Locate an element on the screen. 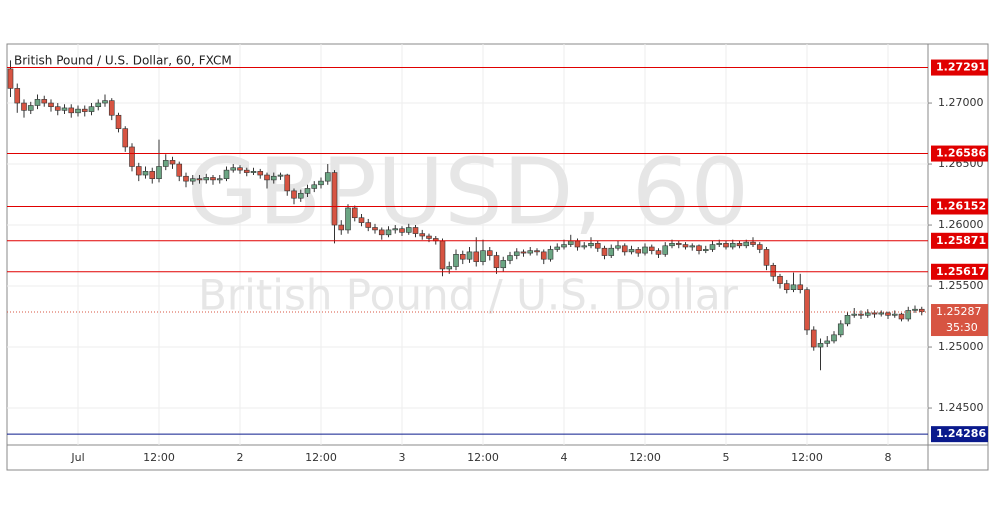 This screenshot has height=507, width=991. y-tick-label: 1.25500 is located at coordinates (961, 285).